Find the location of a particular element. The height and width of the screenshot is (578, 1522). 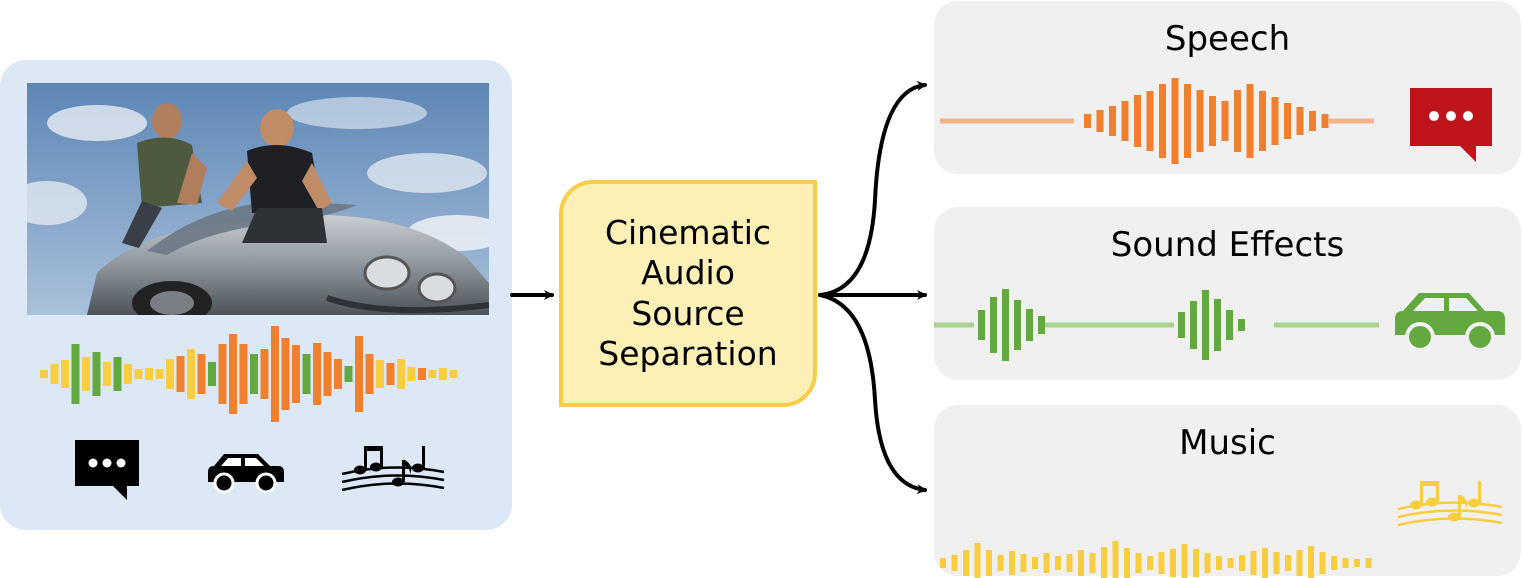

stem-panel-music: Music is located at coordinates (1227, 491).